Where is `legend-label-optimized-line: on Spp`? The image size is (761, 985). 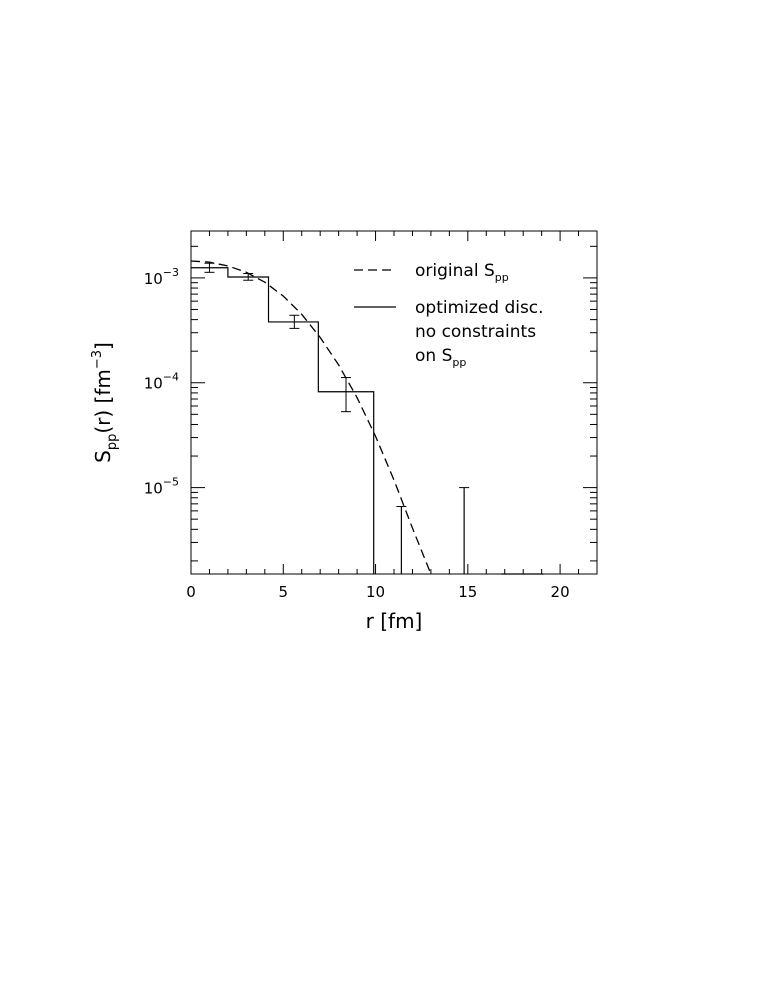 legend-label-optimized-line: on Spp is located at coordinates (440, 357).